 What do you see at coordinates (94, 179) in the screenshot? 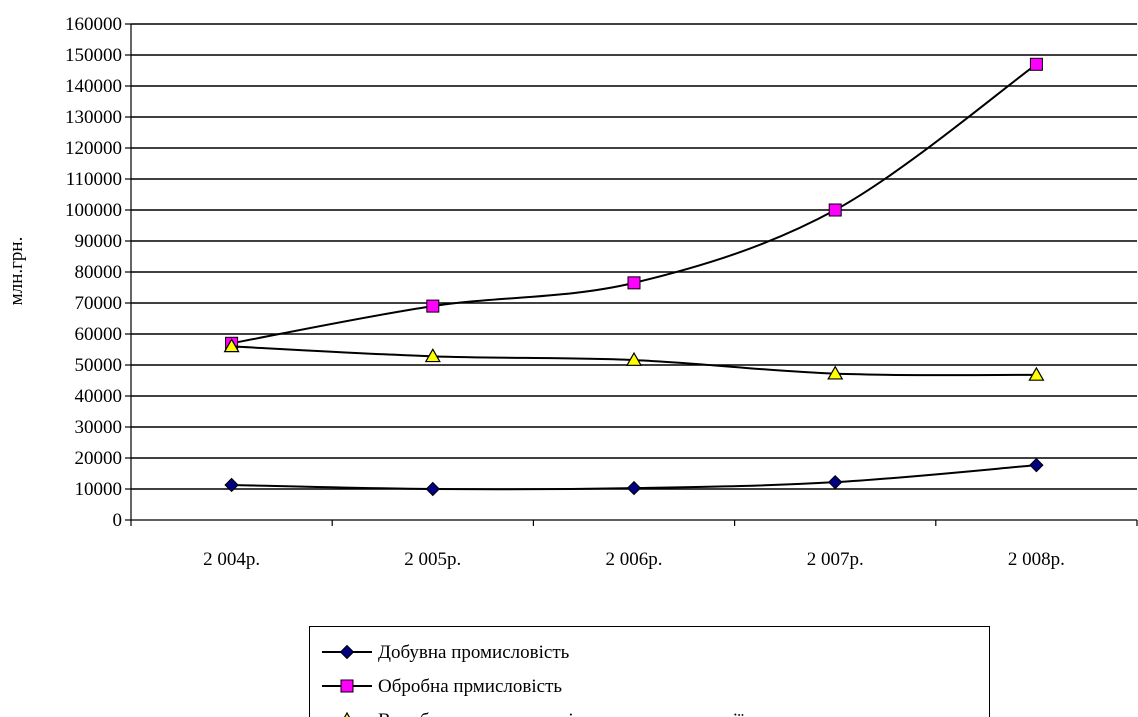
I see `y-tick-label: 110000` at bounding box center [94, 179].